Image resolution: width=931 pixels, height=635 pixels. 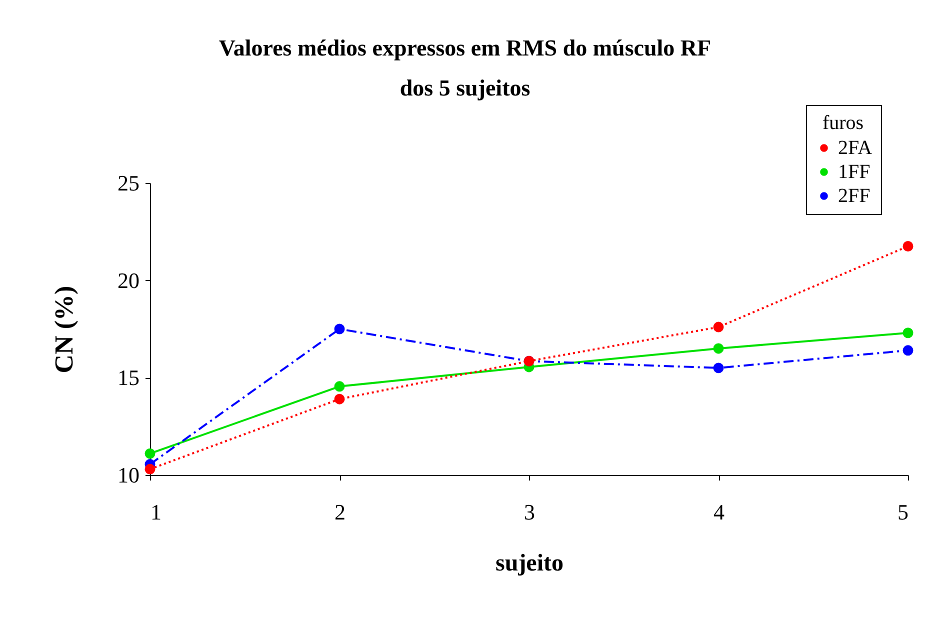 I want to click on y-tick-label: 25, so click(x=129, y=183).